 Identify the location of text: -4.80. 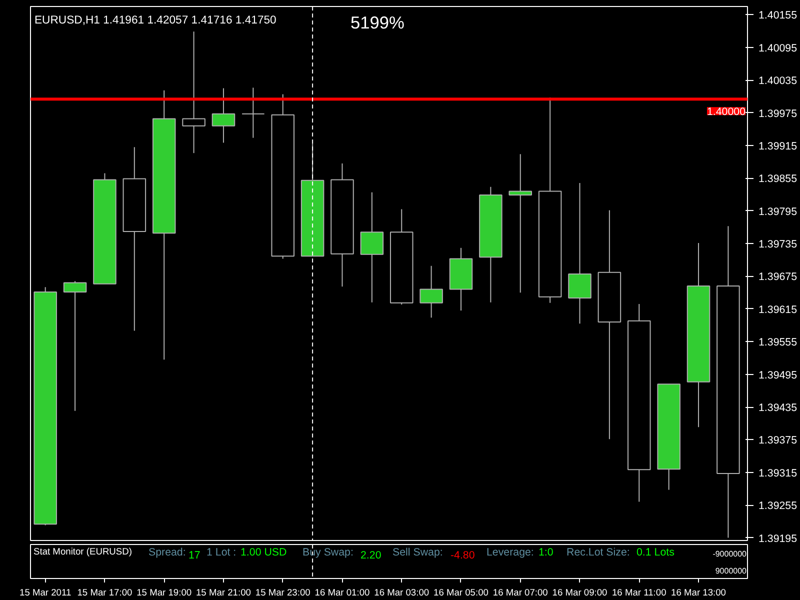
(462, 556).